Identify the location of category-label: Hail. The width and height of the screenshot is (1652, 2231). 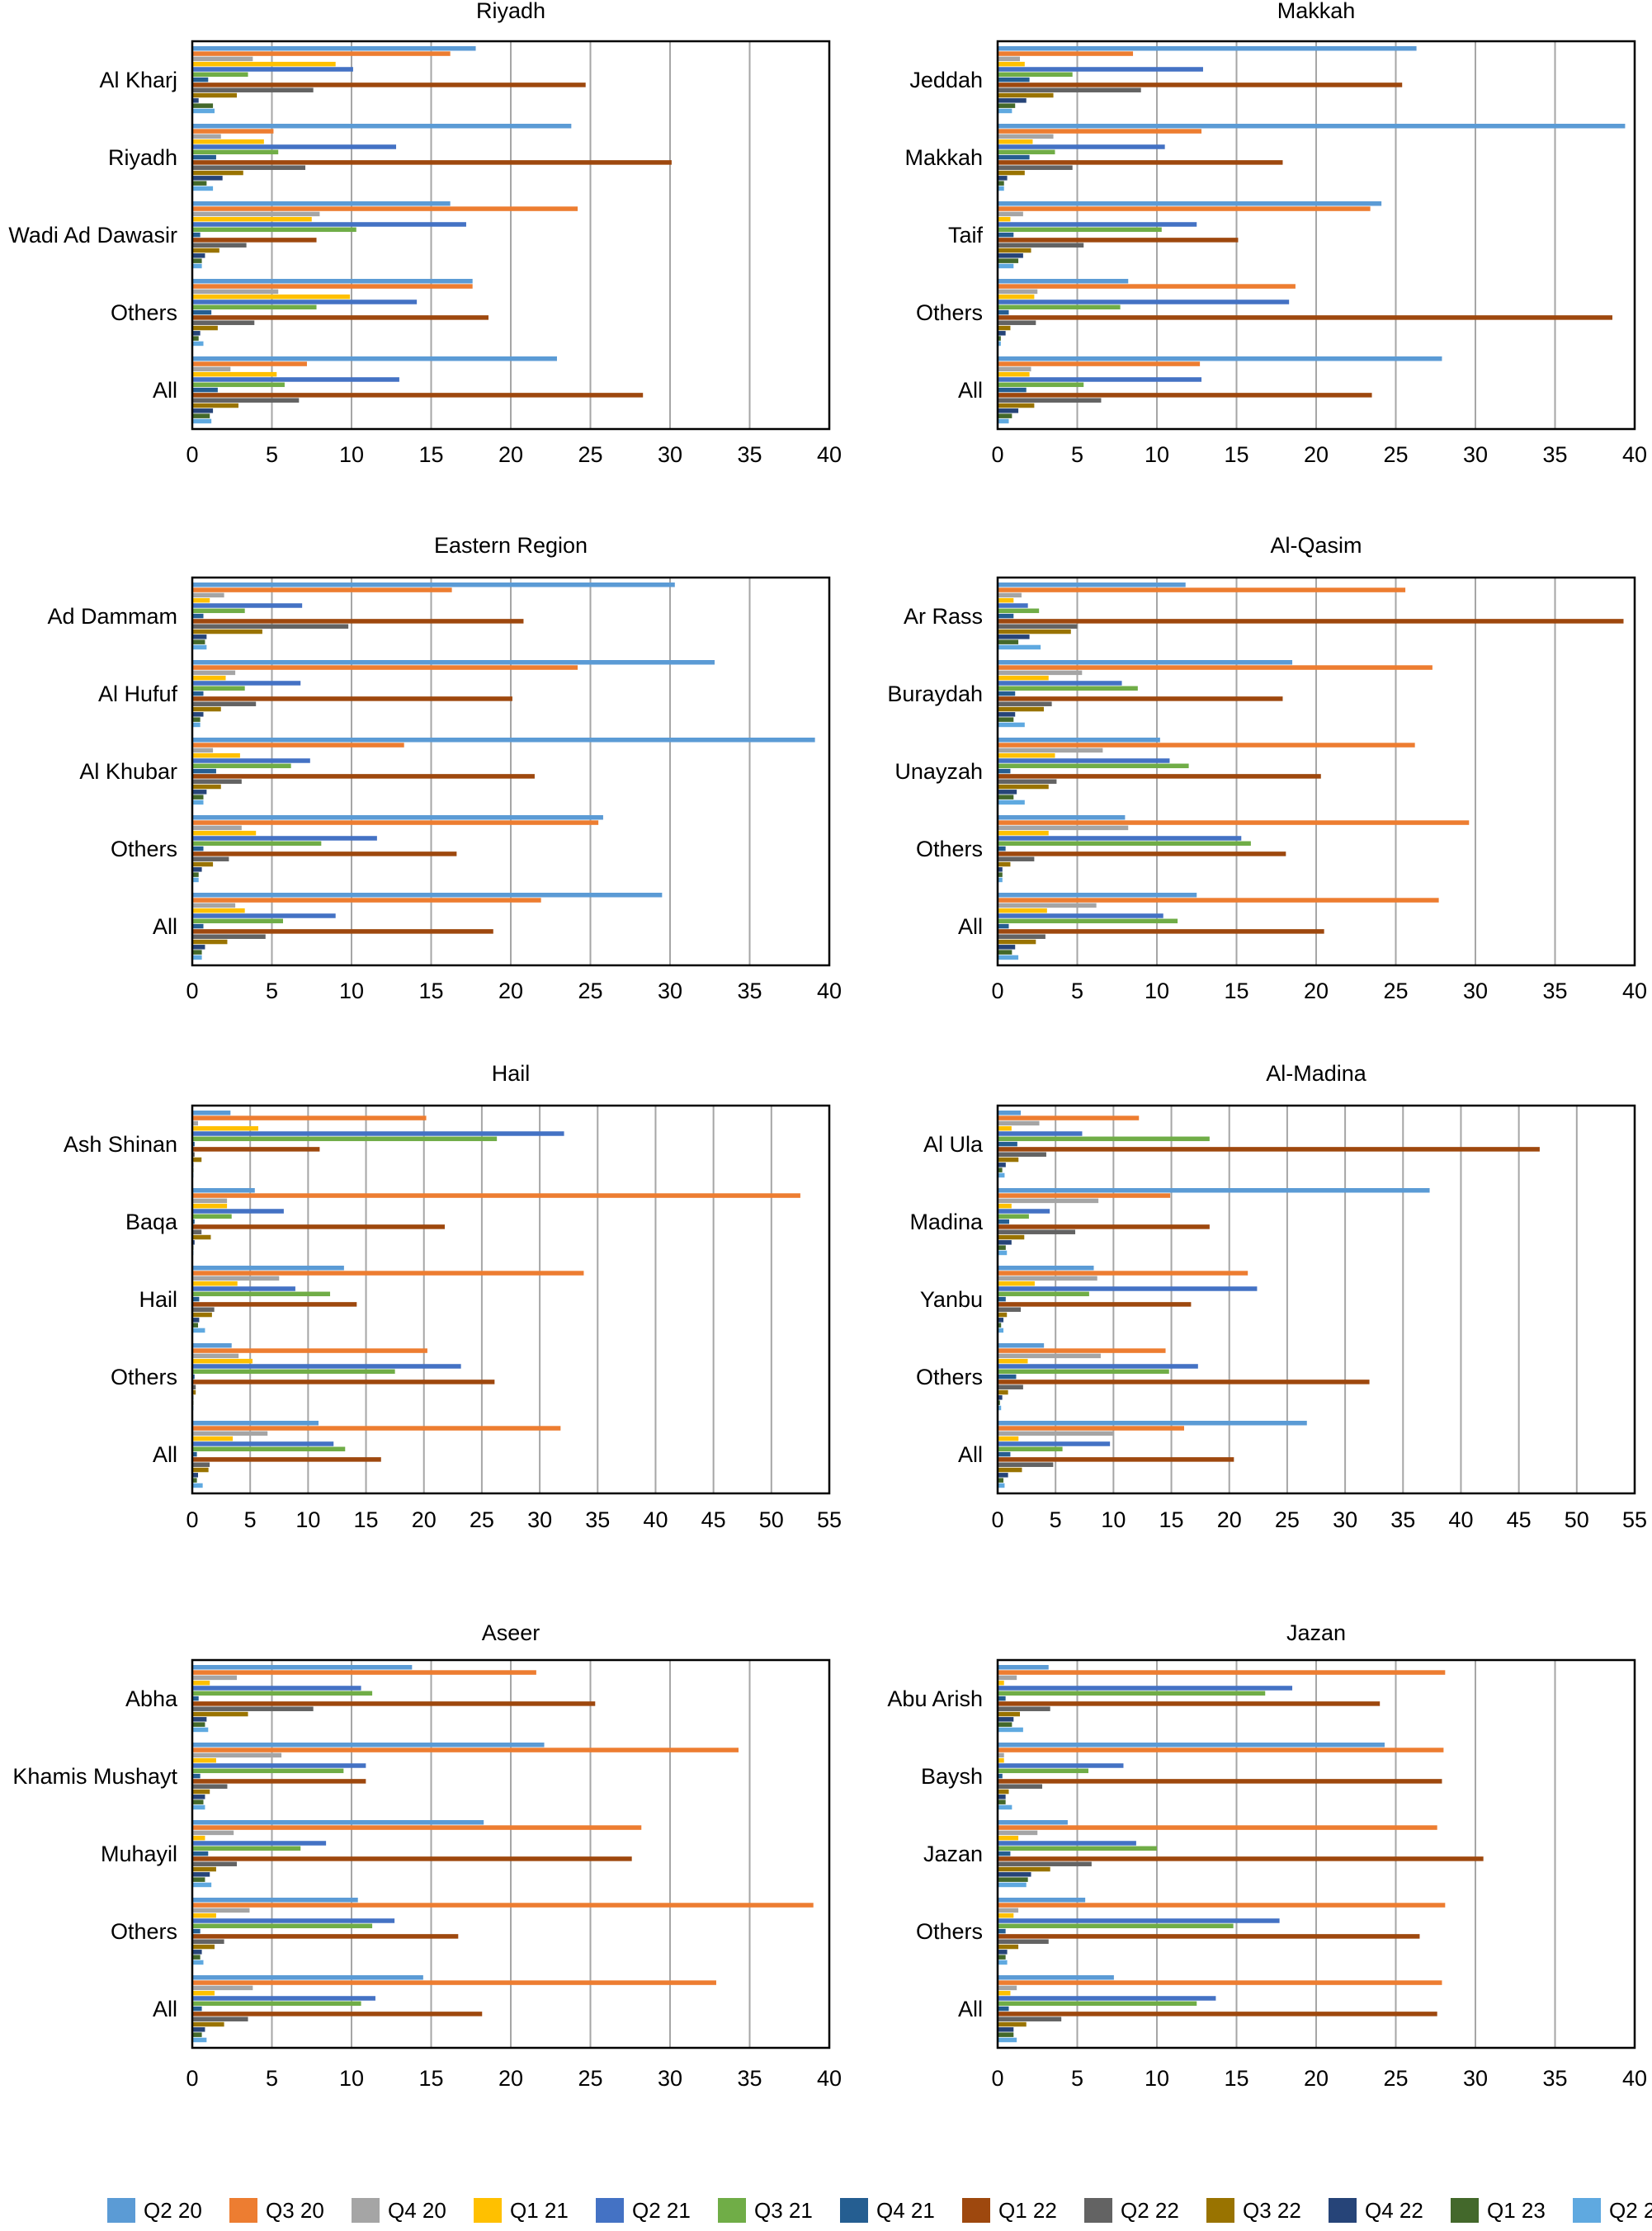
(158, 1299).